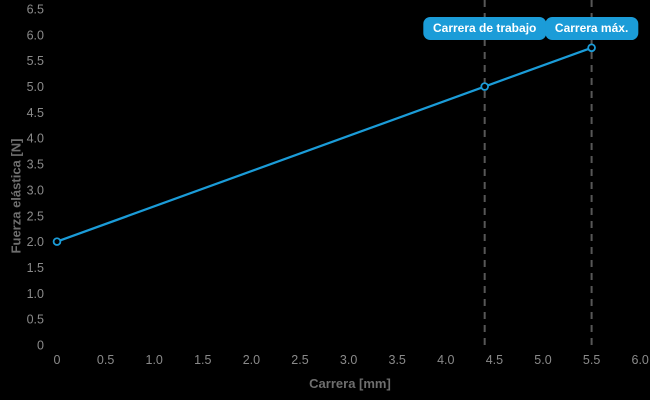 Image resolution: width=650 pixels, height=400 pixels. Describe the element at coordinates (35, 165) in the screenshot. I see `y-tick-label: 3.5` at that location.